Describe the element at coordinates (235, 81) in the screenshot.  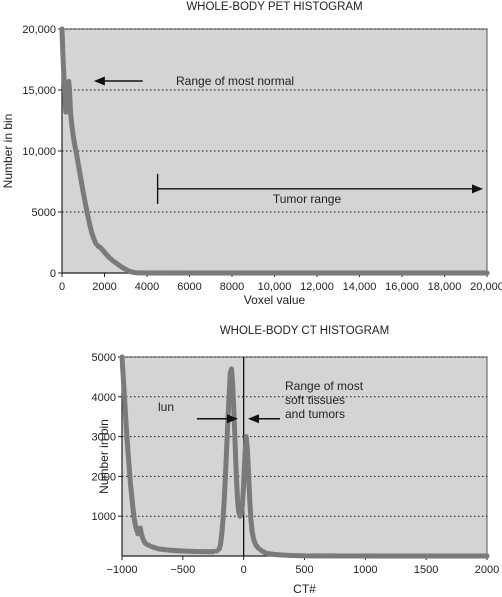
I see `annotation-normal: Range of most normal` at that location.